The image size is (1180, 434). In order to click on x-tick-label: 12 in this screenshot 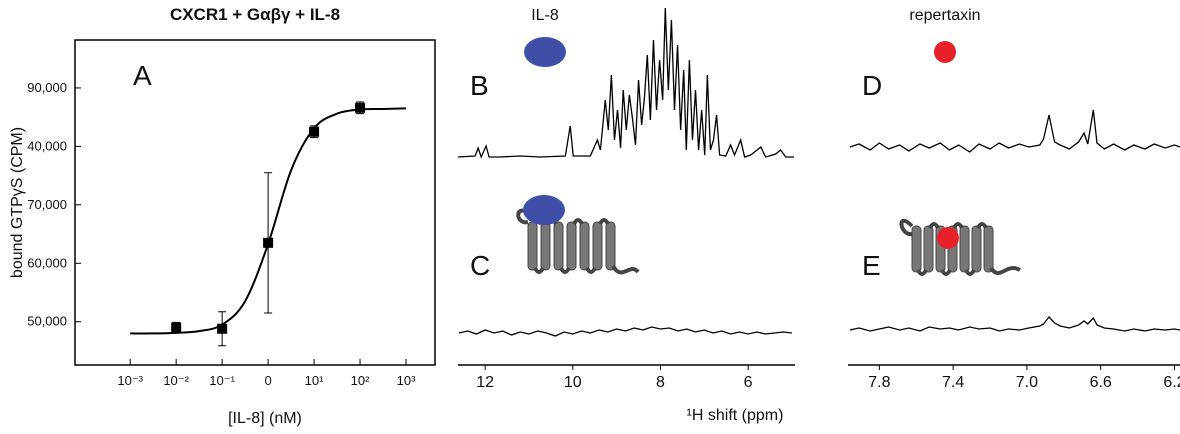, I will do `click(485, 382)`.